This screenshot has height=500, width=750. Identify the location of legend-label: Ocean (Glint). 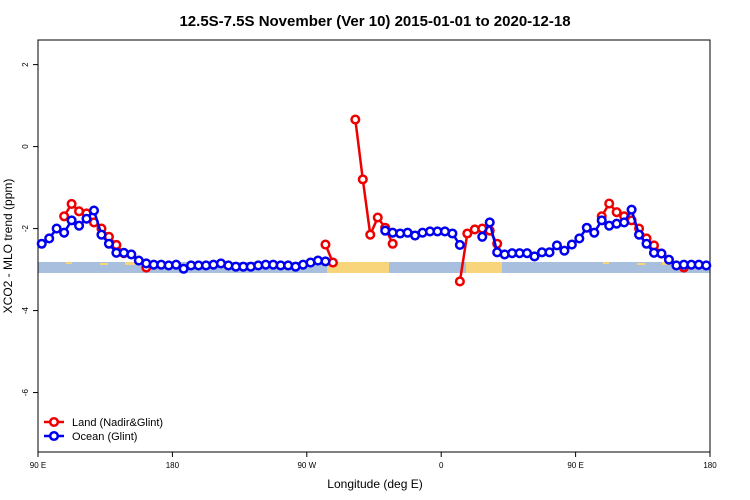
(104, 437).